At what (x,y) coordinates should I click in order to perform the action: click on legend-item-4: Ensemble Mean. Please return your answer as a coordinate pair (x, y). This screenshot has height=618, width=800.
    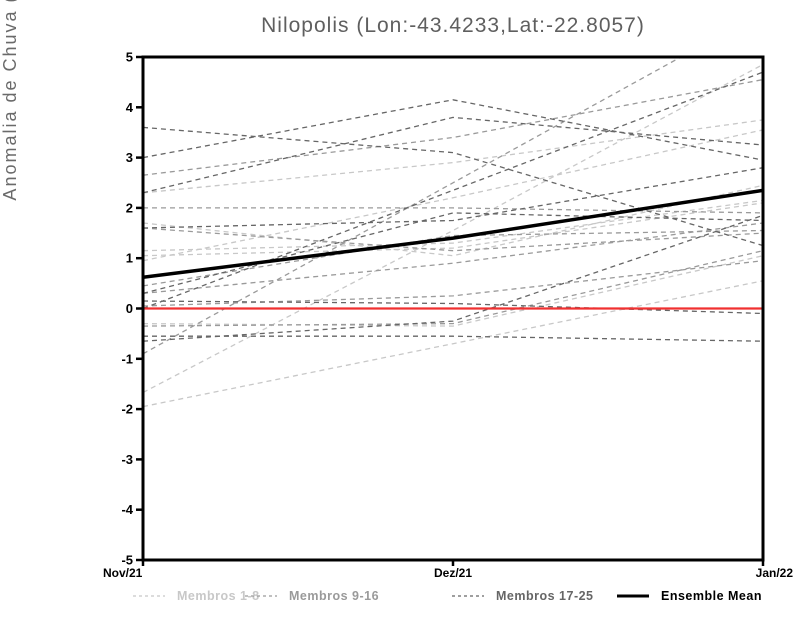
    Looking at the image, I should click on (689, 596).